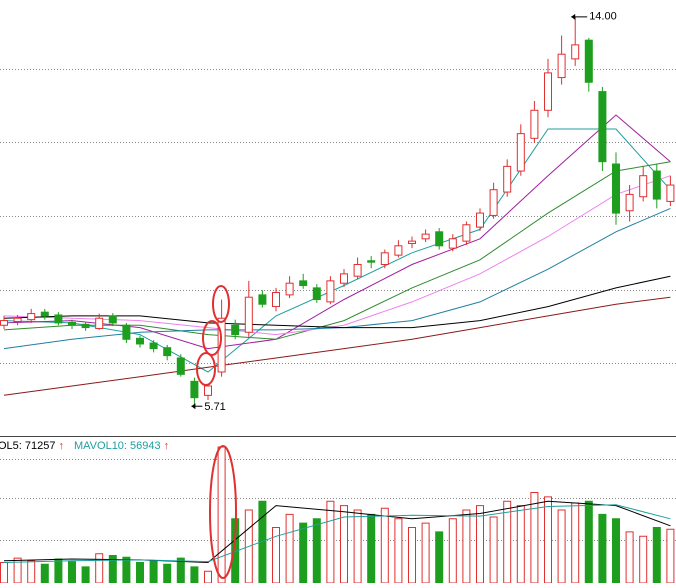  What do you see at coordinates (216, 432) in the screenshot?
I see `annotations` at bounding box center [216, 432].